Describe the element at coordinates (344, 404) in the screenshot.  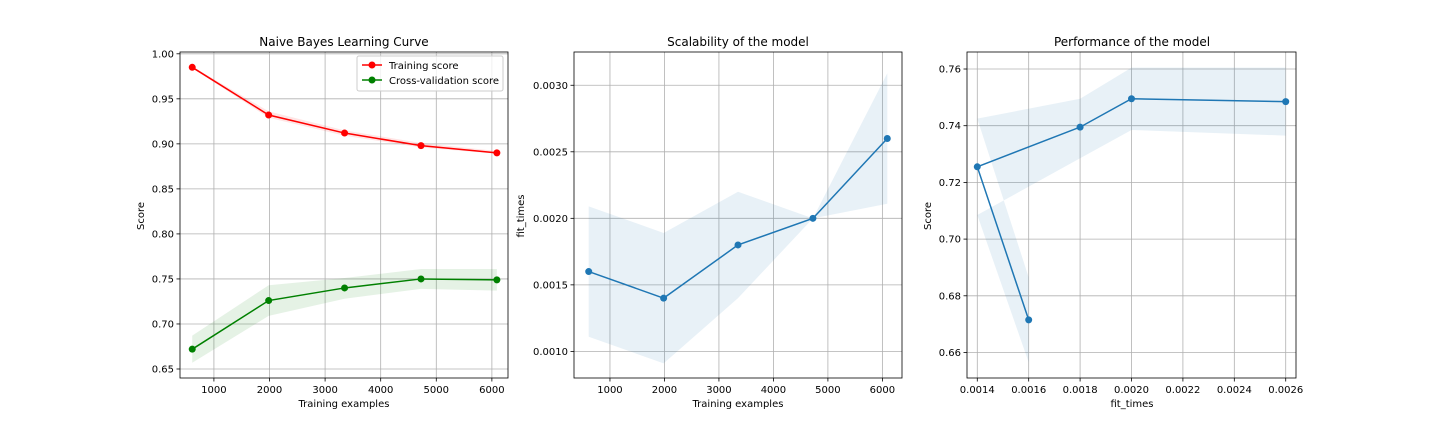
I see `learning-curve-xlabel: Training examples` at that location.